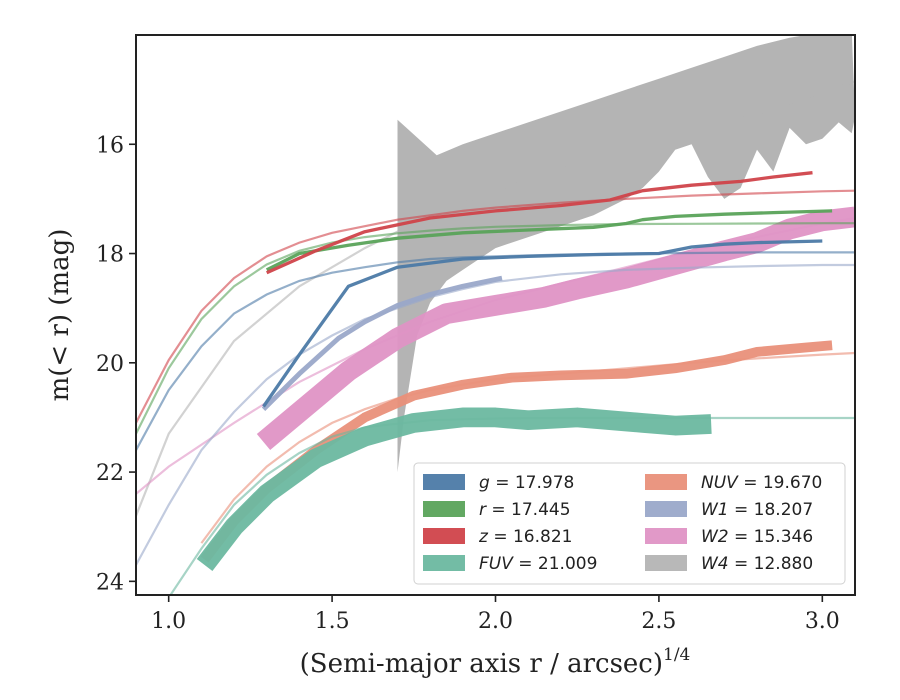  Describe the element at coordinates (761, 483) in the screenshot. I see `legend-label-nuv: NUV = 19.670` at that location.